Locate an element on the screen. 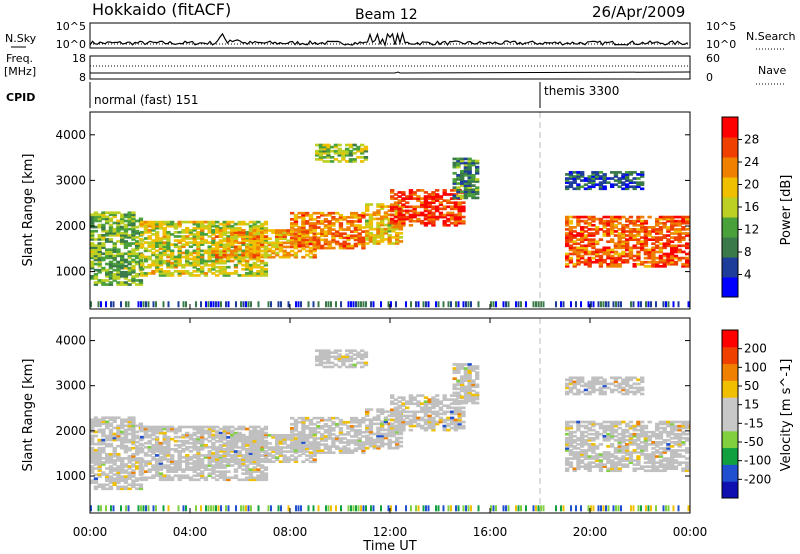 The width and height of the screenshot is (800, 554). nsky-right-tick-top: 10^5 is located at coordinates (721, 26).